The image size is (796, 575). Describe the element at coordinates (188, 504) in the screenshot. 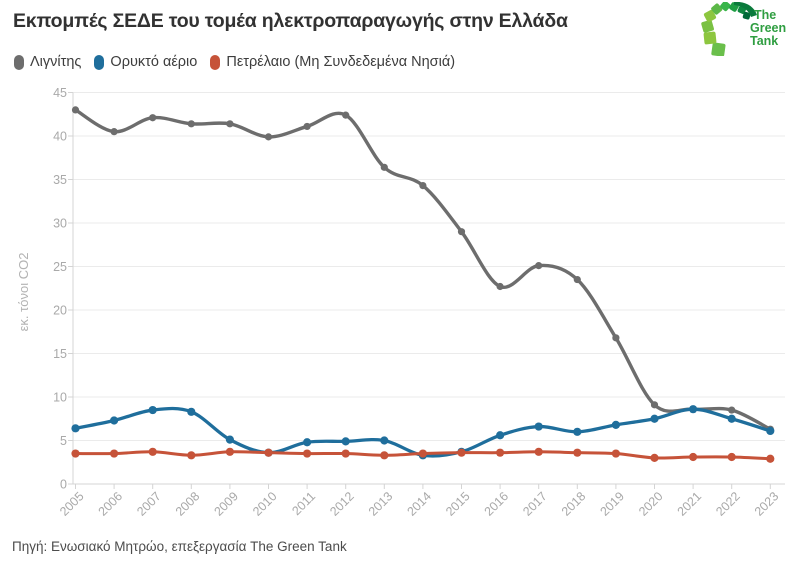

I see `svg-text: 2008` at that location.